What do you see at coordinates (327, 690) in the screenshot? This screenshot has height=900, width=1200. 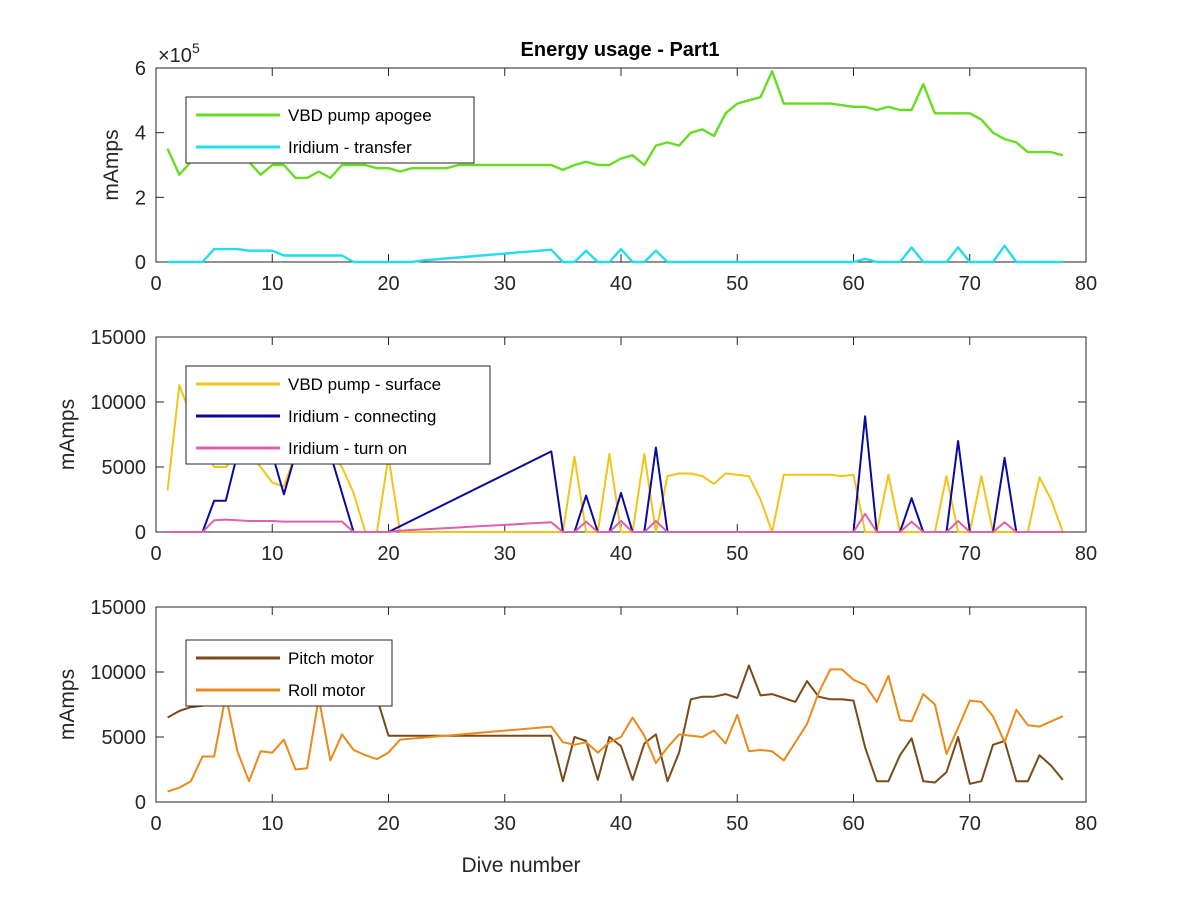 I see `legend-label: Roll motor` at bounding box center [327, 690].